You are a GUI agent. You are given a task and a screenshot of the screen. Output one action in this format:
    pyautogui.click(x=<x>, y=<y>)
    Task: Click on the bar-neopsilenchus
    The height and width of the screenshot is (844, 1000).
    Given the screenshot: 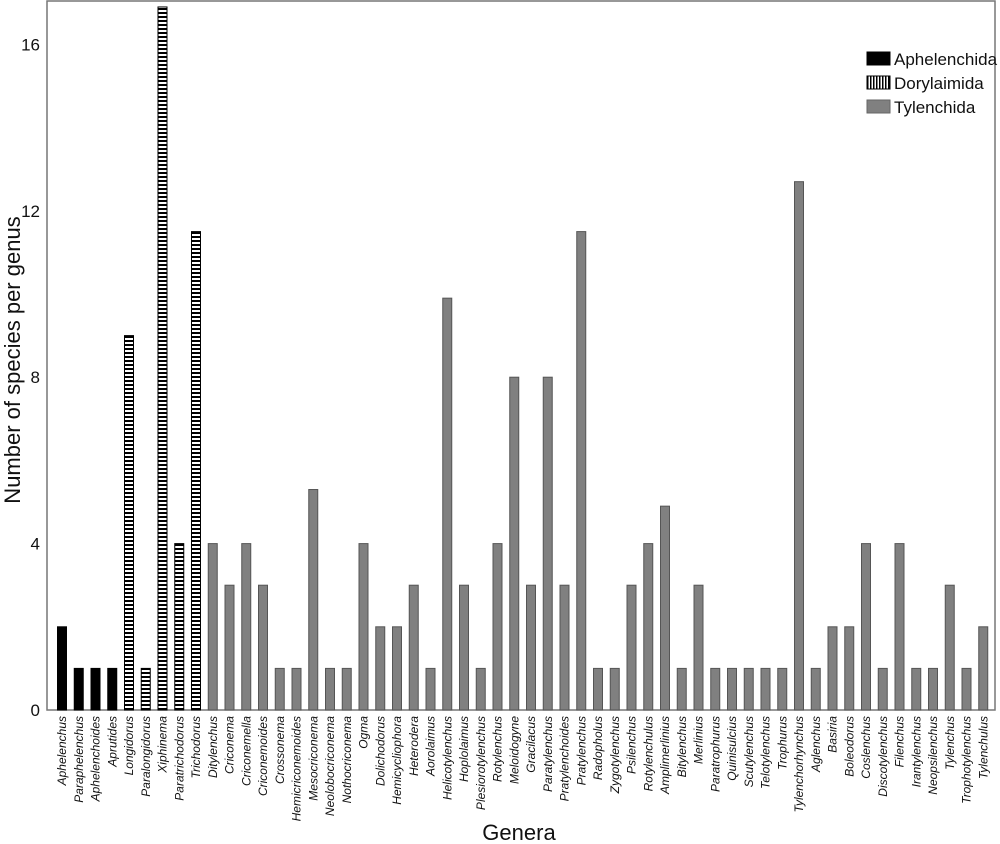 What is the action you would take?
    pyautogui.click(x=933, y=689)
    